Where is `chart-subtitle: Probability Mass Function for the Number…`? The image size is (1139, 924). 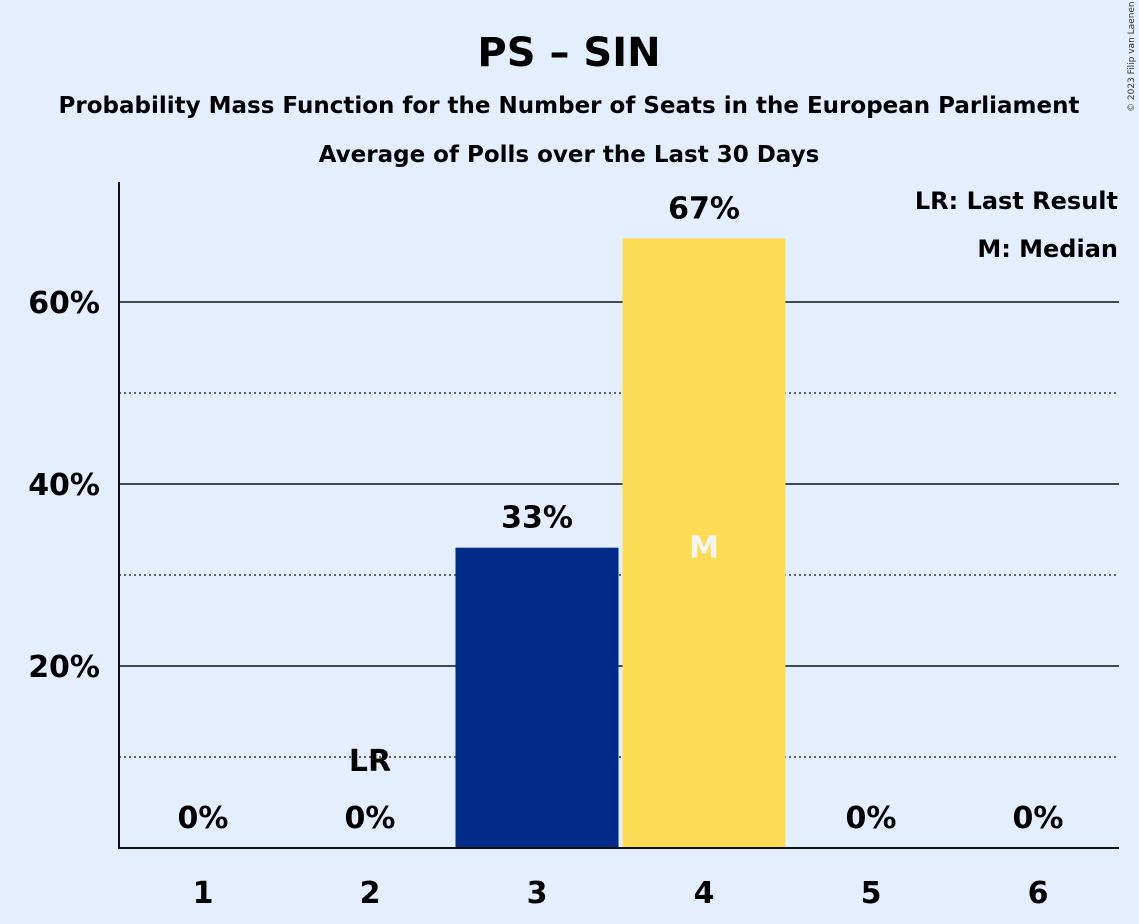
chart-subtitle: Probability Mass Function for the Number… is located at coordinates (569, 106).